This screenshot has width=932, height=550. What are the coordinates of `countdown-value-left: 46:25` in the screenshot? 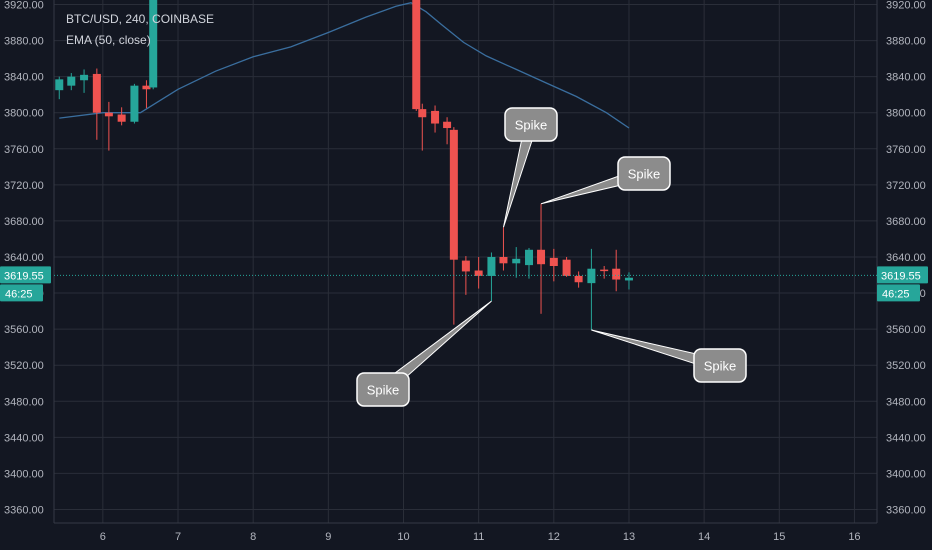 It's located at (19, 294).